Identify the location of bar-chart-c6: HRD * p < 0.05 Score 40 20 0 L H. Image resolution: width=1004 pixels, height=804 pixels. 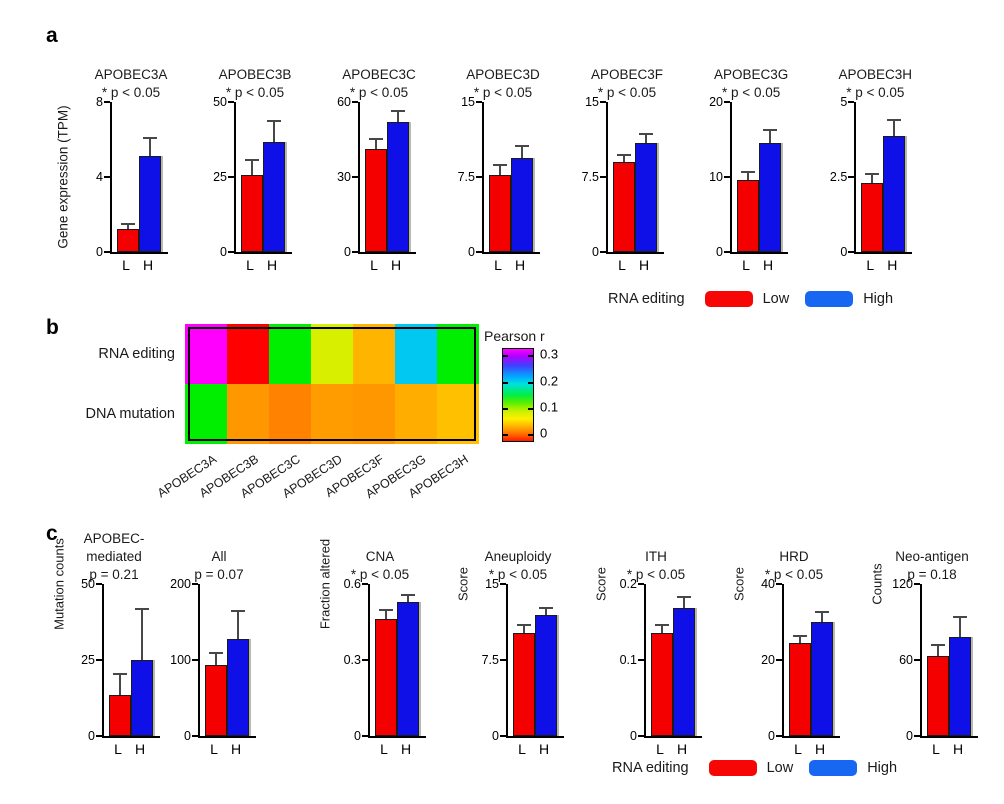
(785, 643).